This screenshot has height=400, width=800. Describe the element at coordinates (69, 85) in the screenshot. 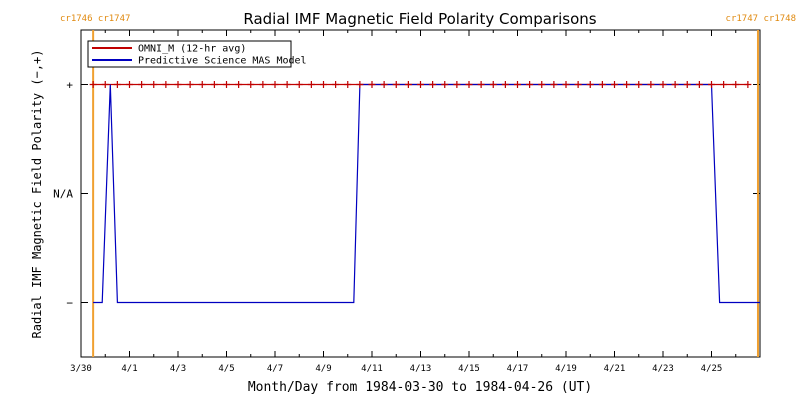

I see `y-tick-label-0: +` at that location.